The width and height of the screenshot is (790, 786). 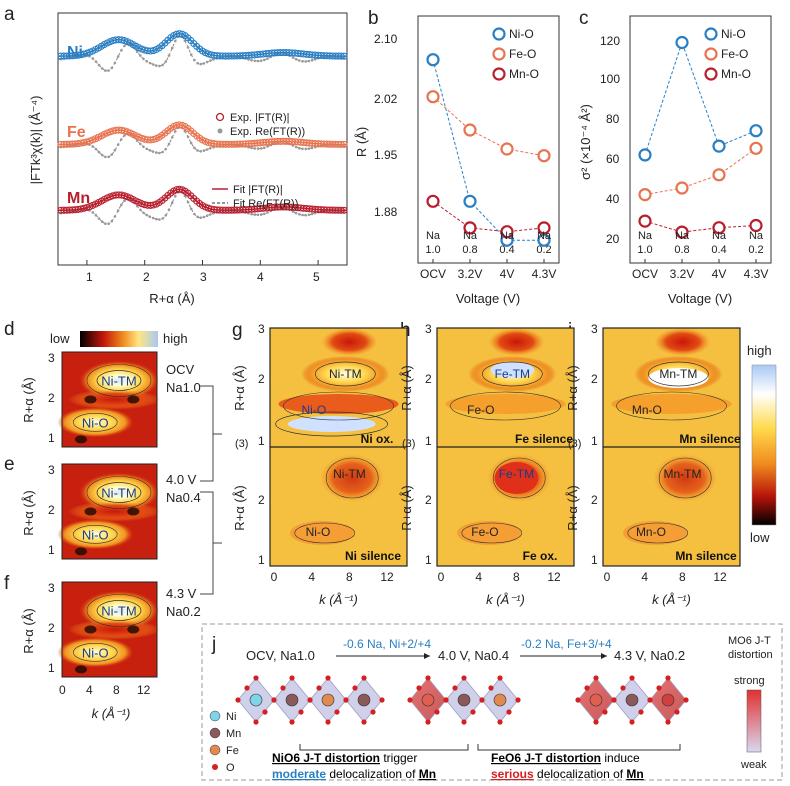 What do you see at coordinates (230, 768) in the screenshot?
I see `legend-o: O` at bounding box center [230, 768].